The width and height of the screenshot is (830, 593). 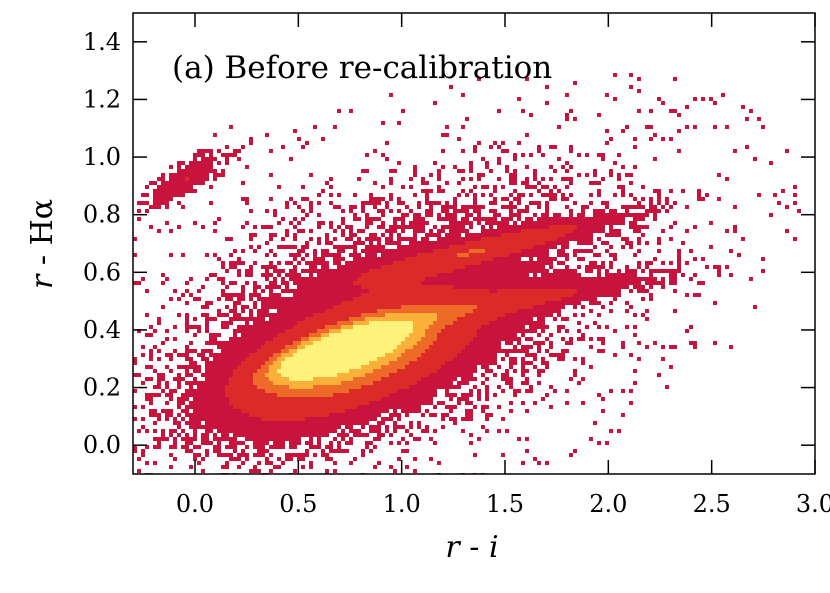 I want to click on y-axis-label: r - Hα, so click(x=42, y=244).